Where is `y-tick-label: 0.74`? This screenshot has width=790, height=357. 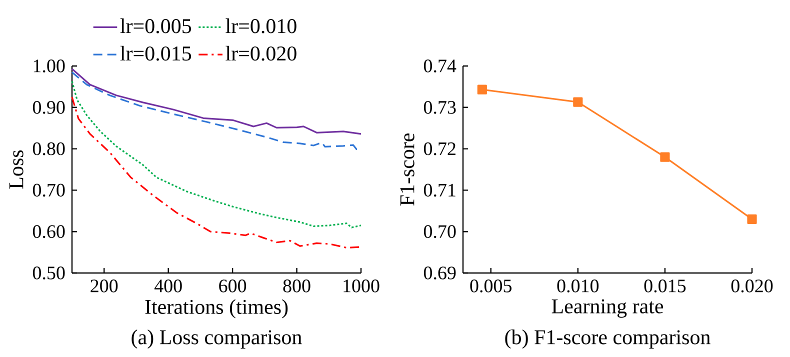
y-tick-label: 0.74 is located at coordinates (440, 66).